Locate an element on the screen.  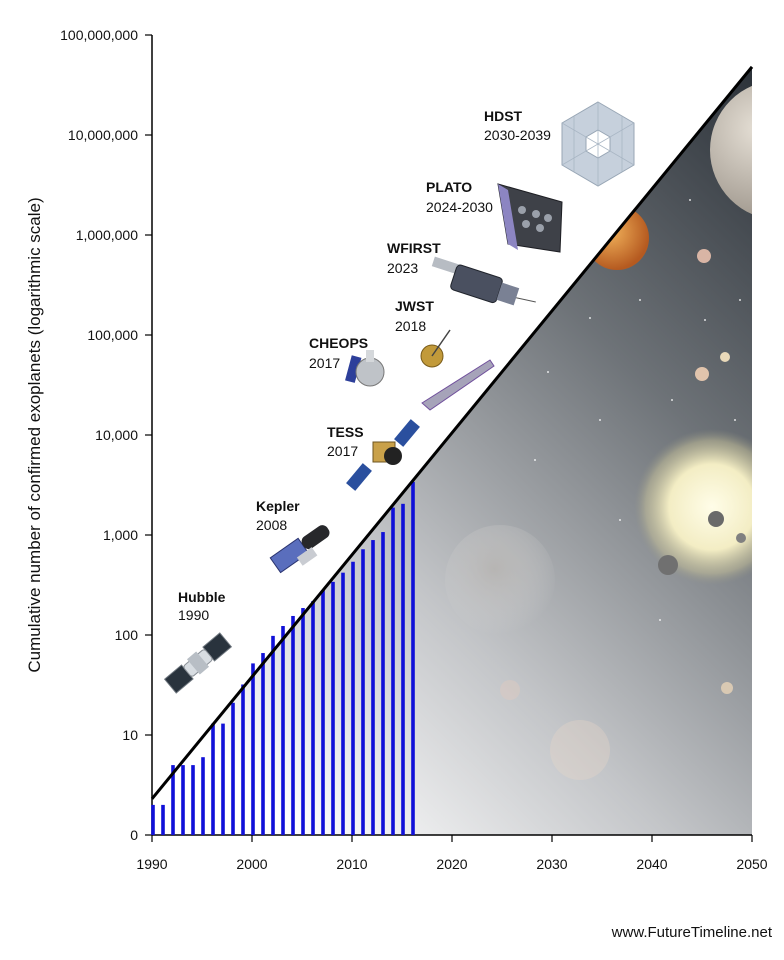
plato-telescope-icon is located at coordinates (530, 218).